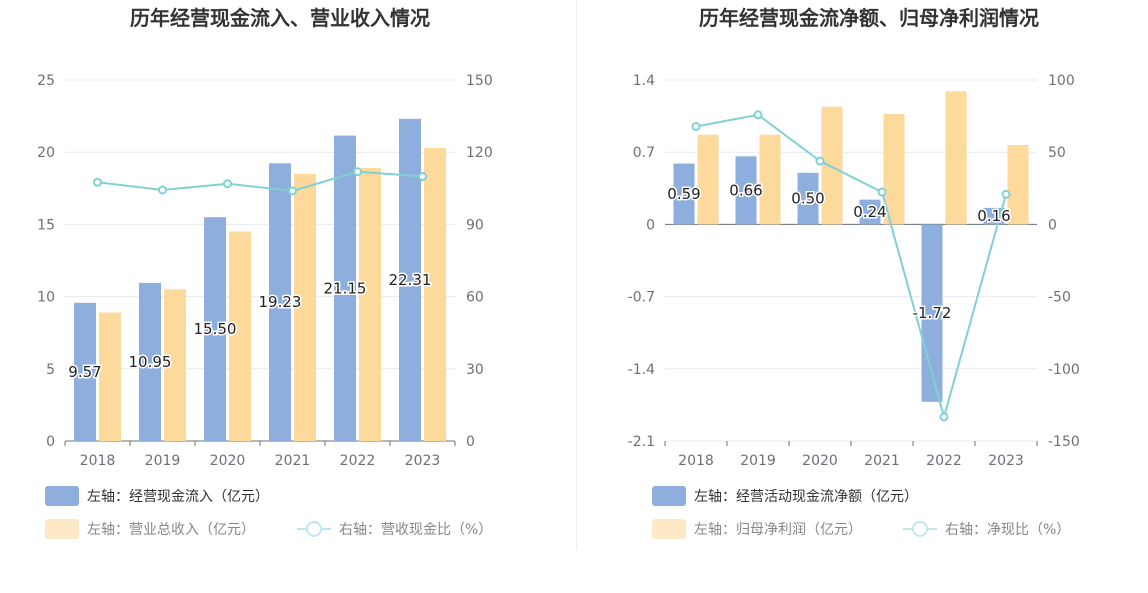 This screenshot has width=1148, height=593. Describe the element at coordinates (1064, 370) in the screenshot. I see `right-axis-tick-label: -100` at that location.